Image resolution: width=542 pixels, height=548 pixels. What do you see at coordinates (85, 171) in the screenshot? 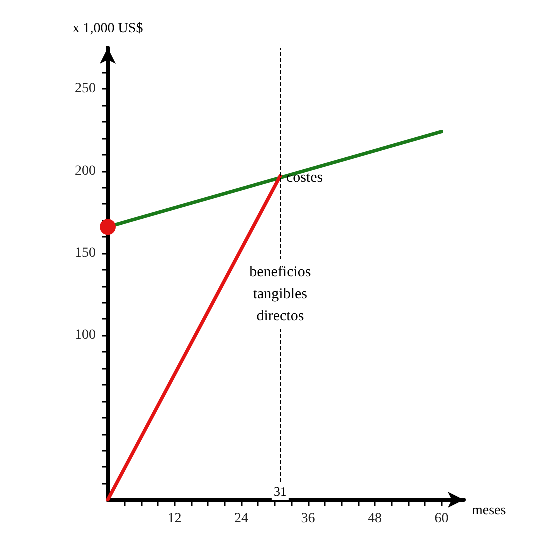
I see `y-tick-label: 200` at bounding box center [85, 171].